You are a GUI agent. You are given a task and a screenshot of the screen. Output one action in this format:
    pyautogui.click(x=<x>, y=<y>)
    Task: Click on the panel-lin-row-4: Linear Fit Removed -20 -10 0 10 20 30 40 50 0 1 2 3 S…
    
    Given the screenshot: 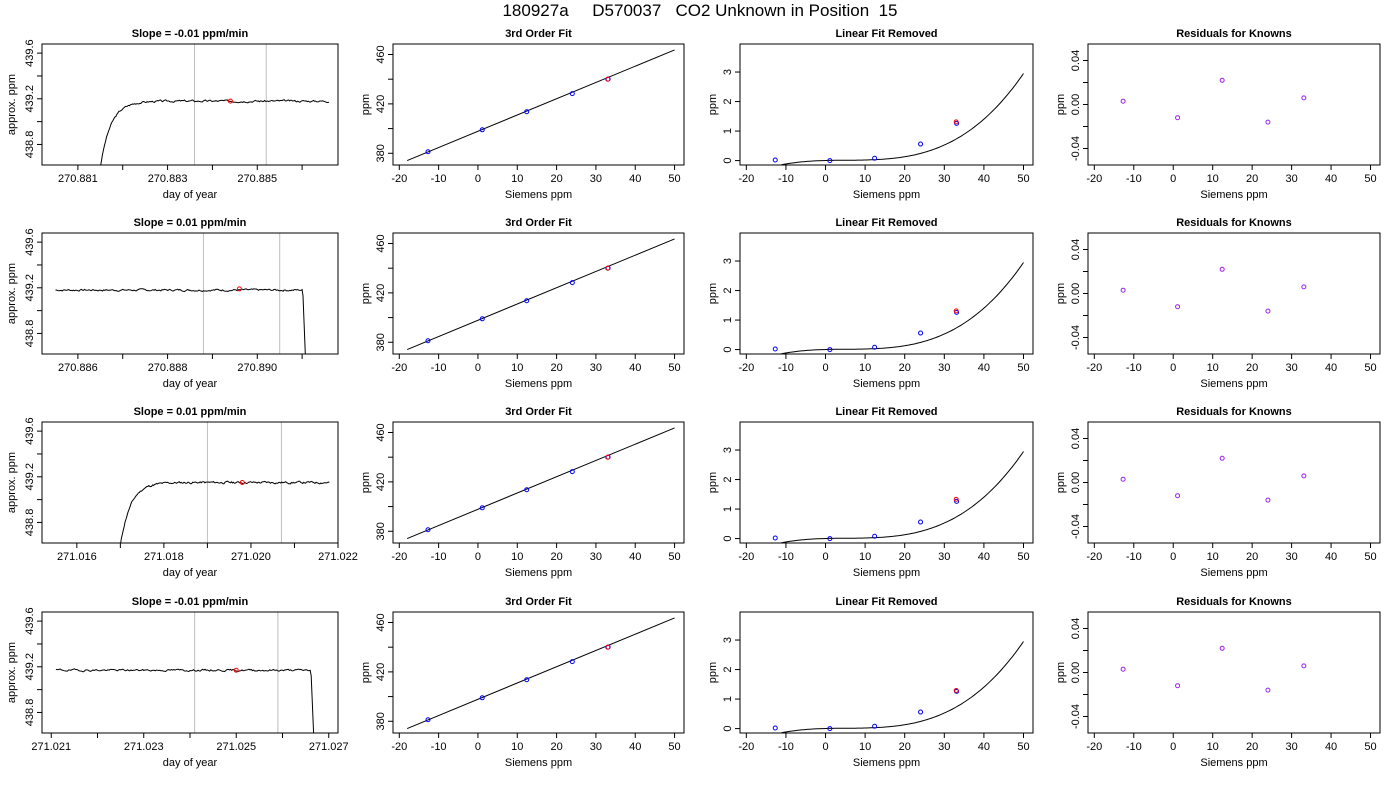 What is the action you would take?
    pyautogui.click(x=870, y=682)
    